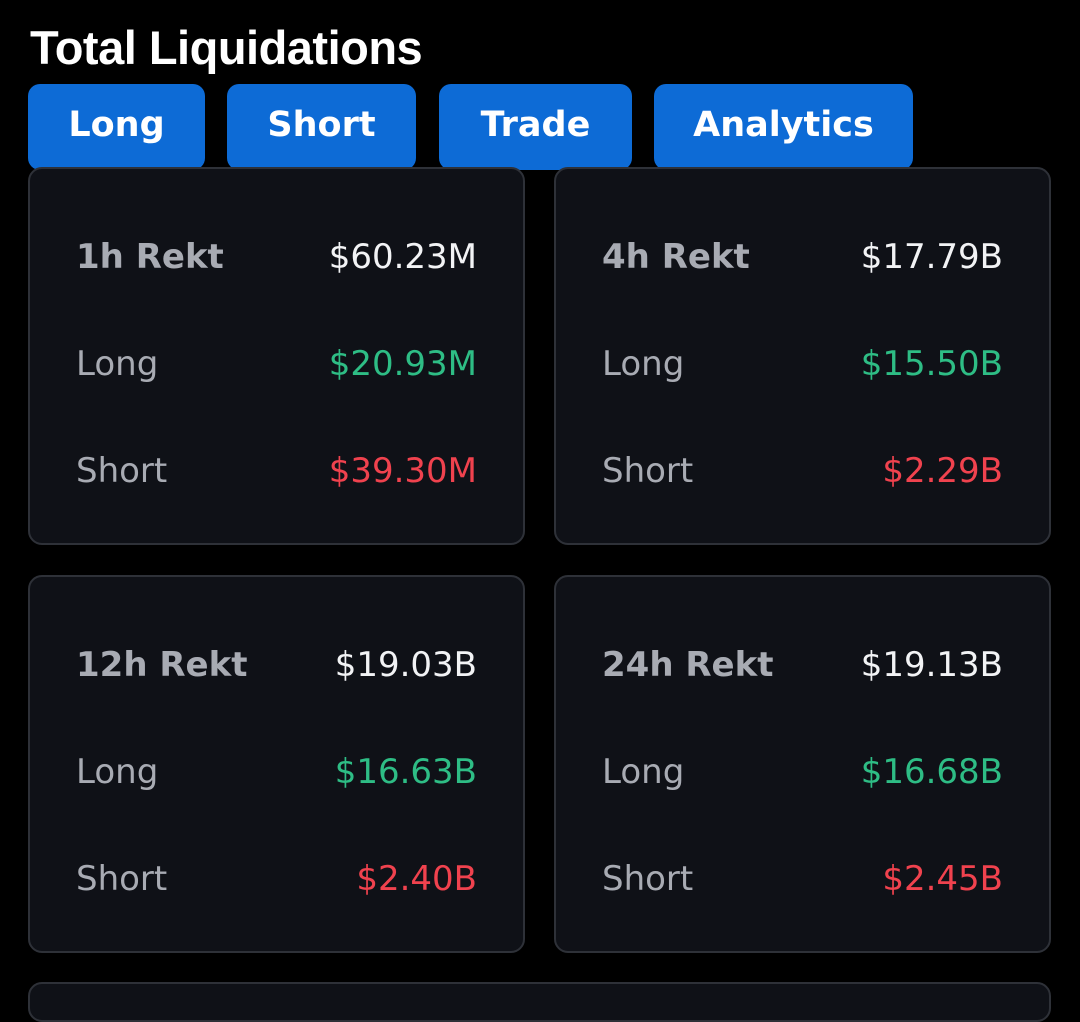  I want to click on tab-short: Short, so click(321, 127).